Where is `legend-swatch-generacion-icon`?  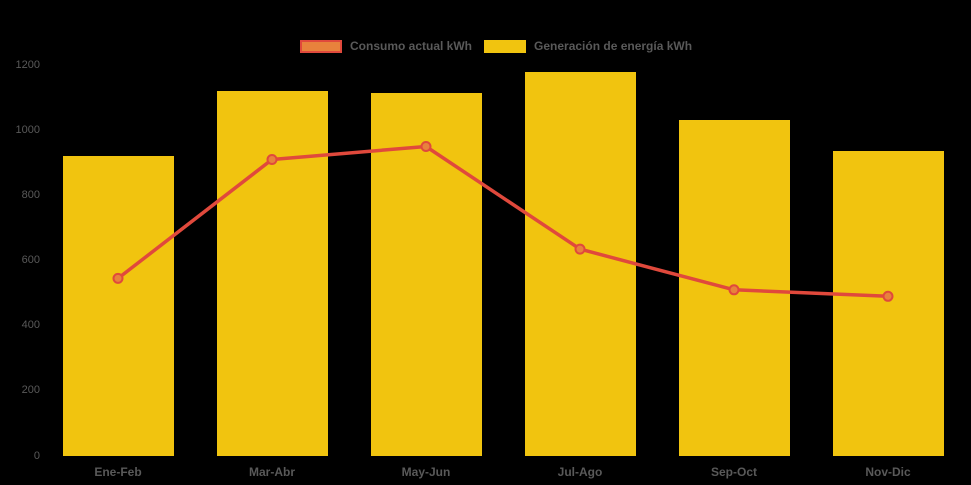
legend-swatch-generacion-icon is located at coordinates (505, 46).